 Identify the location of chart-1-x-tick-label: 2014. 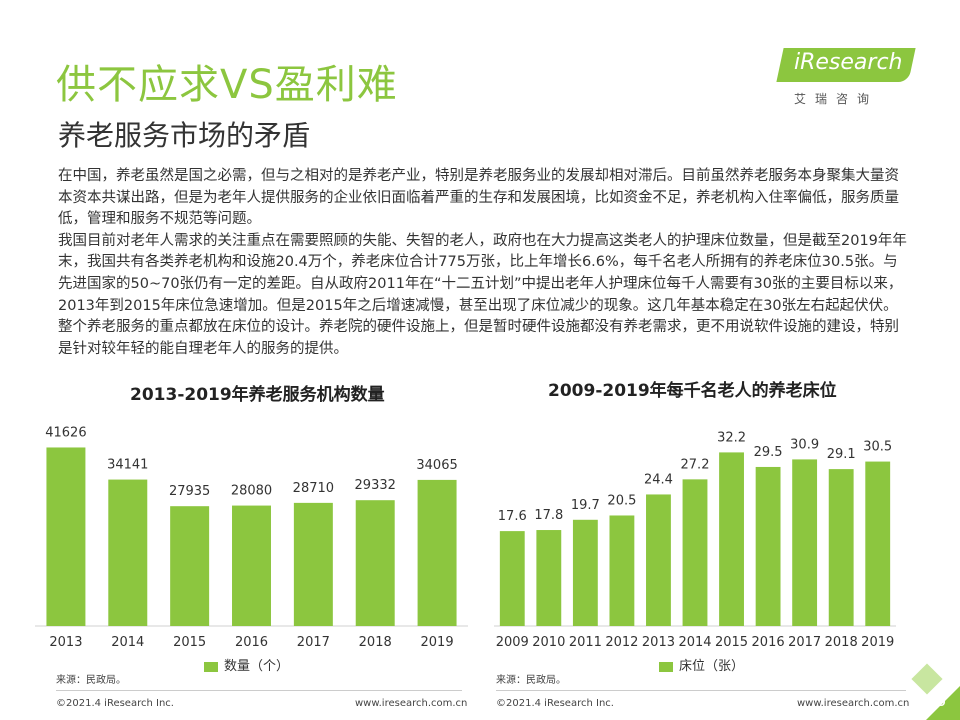
(127, 642).